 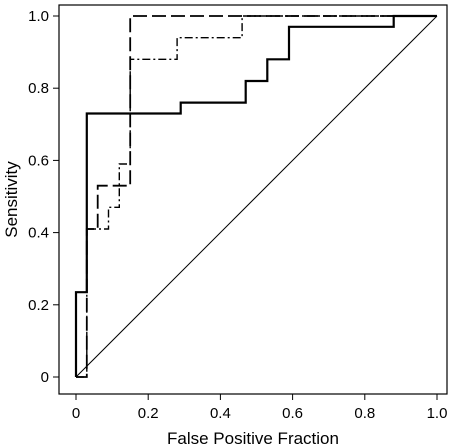 What do you see at coordinates (364, 413) in the screenshot?
I see `x-tick-label: 0.8` at bounding box center [364, 413].